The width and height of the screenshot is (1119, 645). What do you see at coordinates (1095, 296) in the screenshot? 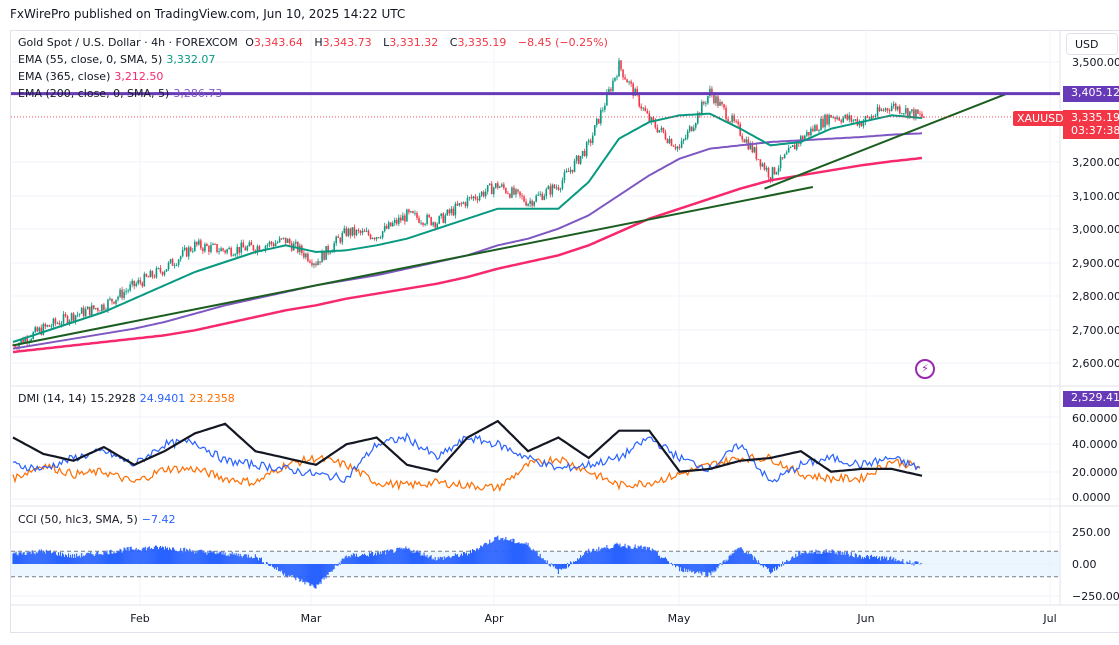
I see `price-tick: 2,800.00` at bounding box center [1095, 296].